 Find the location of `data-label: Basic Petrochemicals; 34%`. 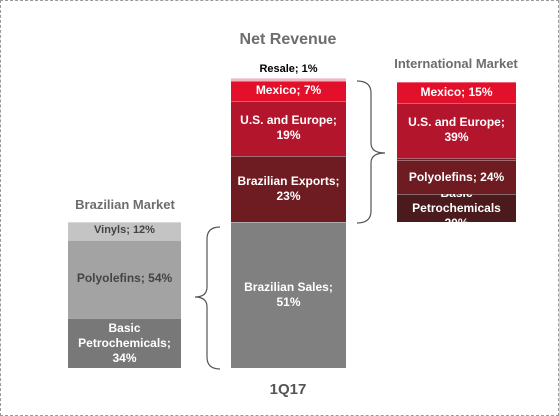

data-label: Basic Petrochemicals; 34% is located at coordinates (124, 342).